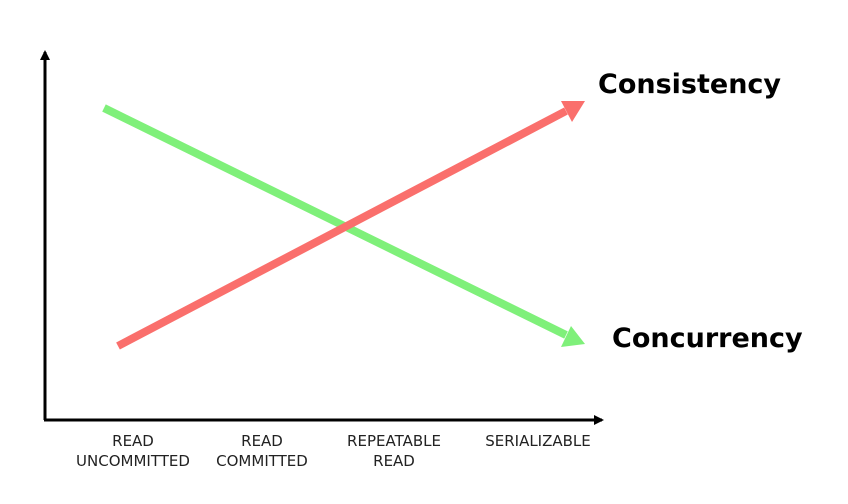 The width and height of the screenshot is (848, 504). Describe the element at coordinates (573, 111) in the screenshot. I see `consistency-arrowhead` at that location.